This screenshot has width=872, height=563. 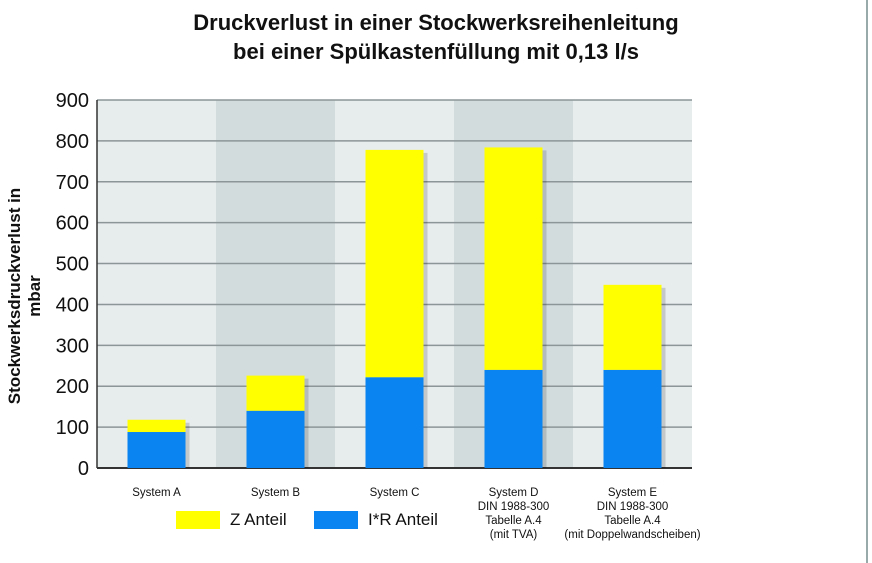 I want to click on legend-item-z: Z Anteil, so click(x=231, y=520).